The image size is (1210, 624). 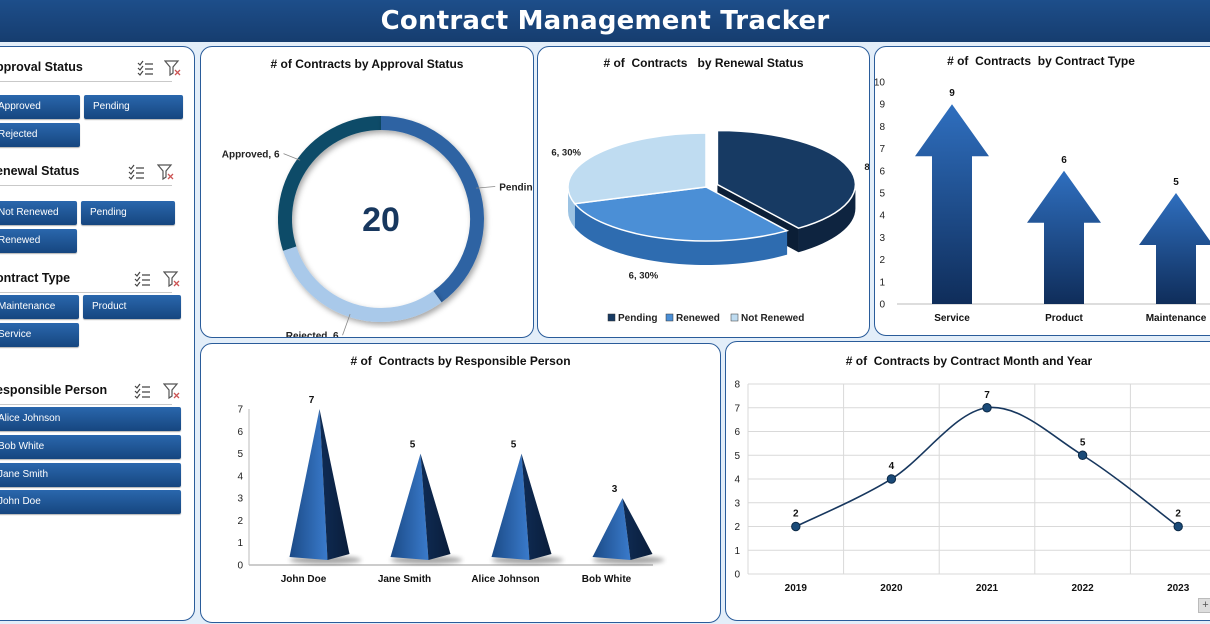 I want to click on doughnut-slice-approved, so click(x=330, y=183).